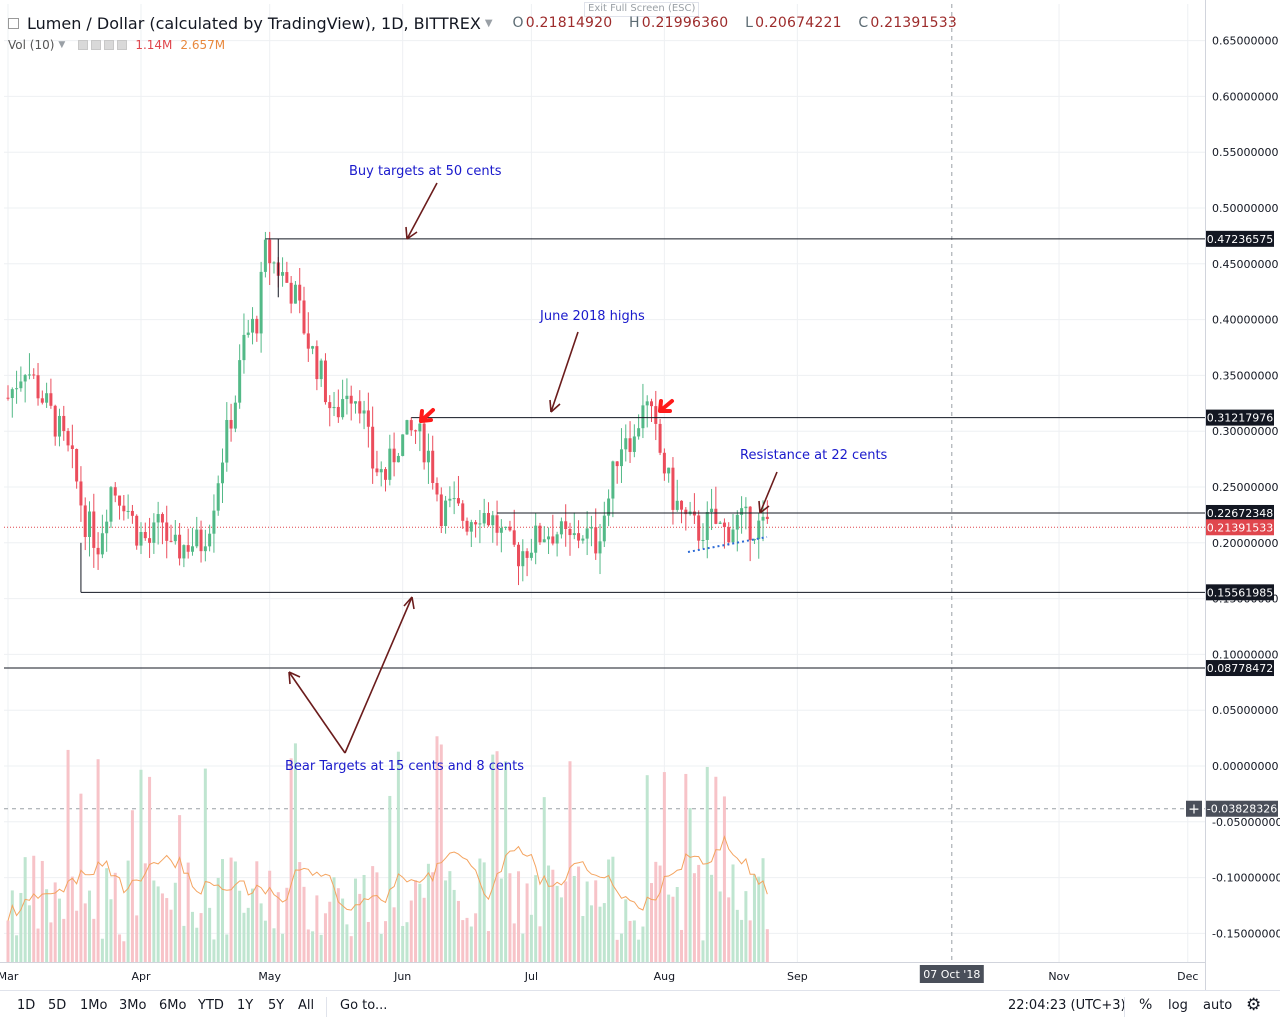 The image size is (1280, 1025). I want to click on collapse-icon, so click(13, 23).